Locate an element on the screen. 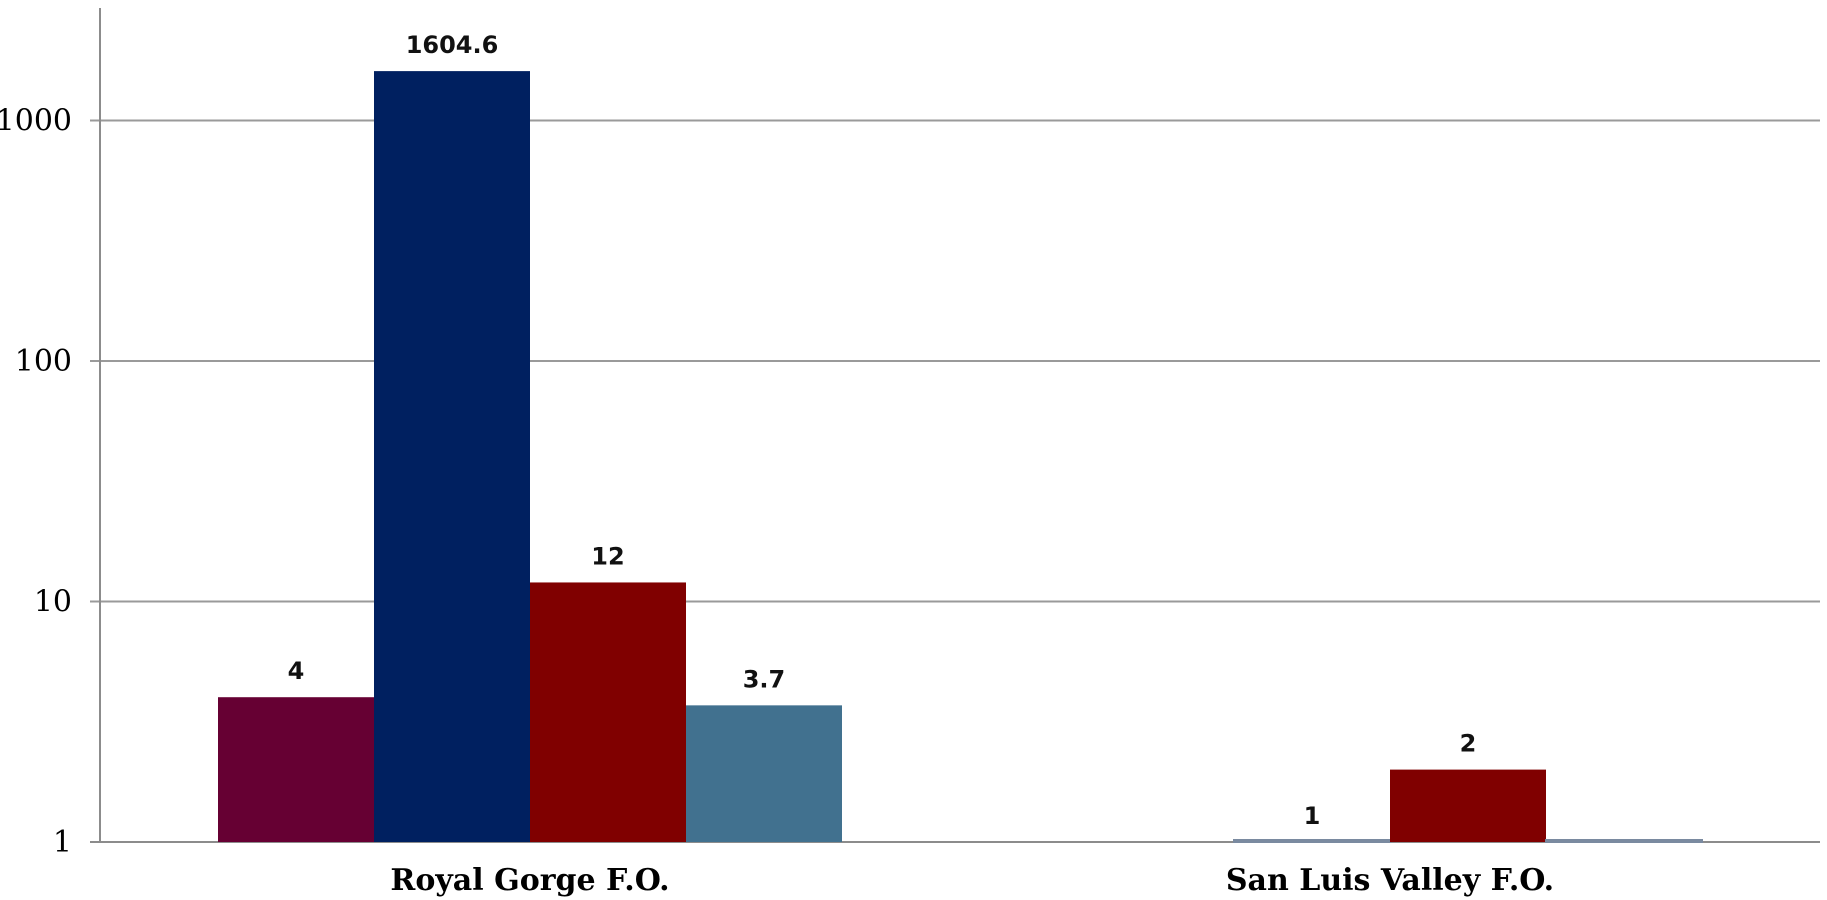 This screenshot has height=900, width=1827. y-tick-label: 100 is located at coordinates (43, 361).